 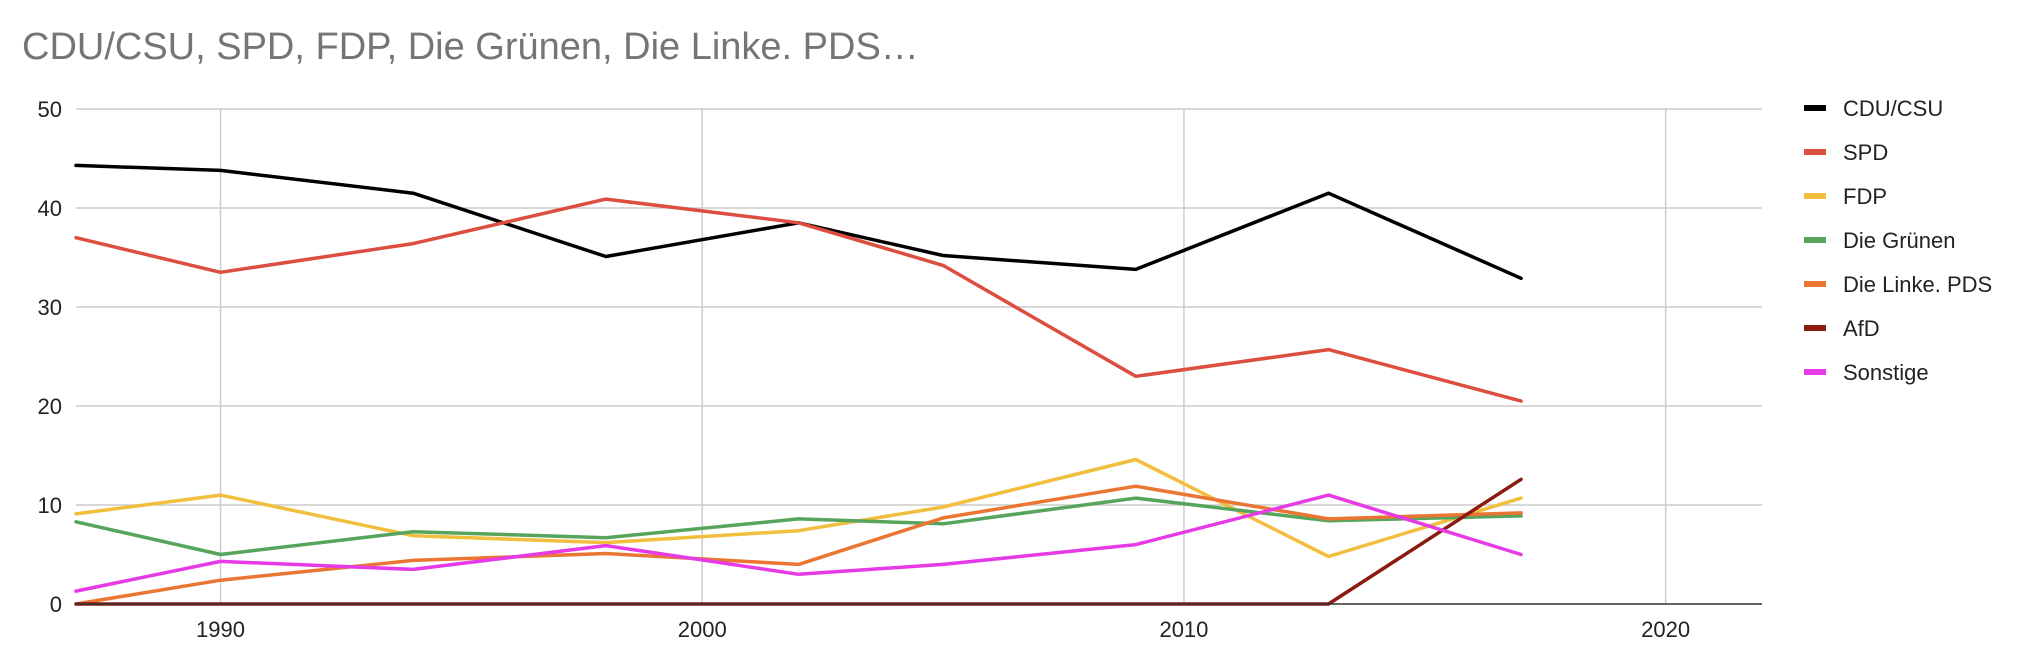 What do you see at coordinates (1665, 629) in the screenshot?
I see `x-tick-label: 2020` at bounding box center [1665, 629].